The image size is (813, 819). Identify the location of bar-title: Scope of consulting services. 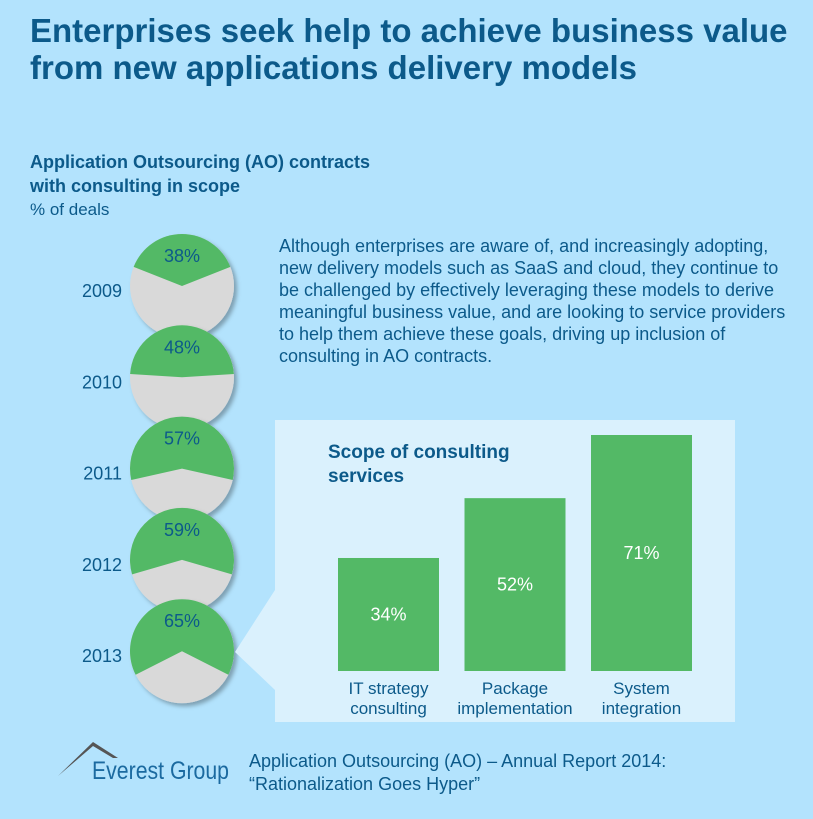
(419, 464).